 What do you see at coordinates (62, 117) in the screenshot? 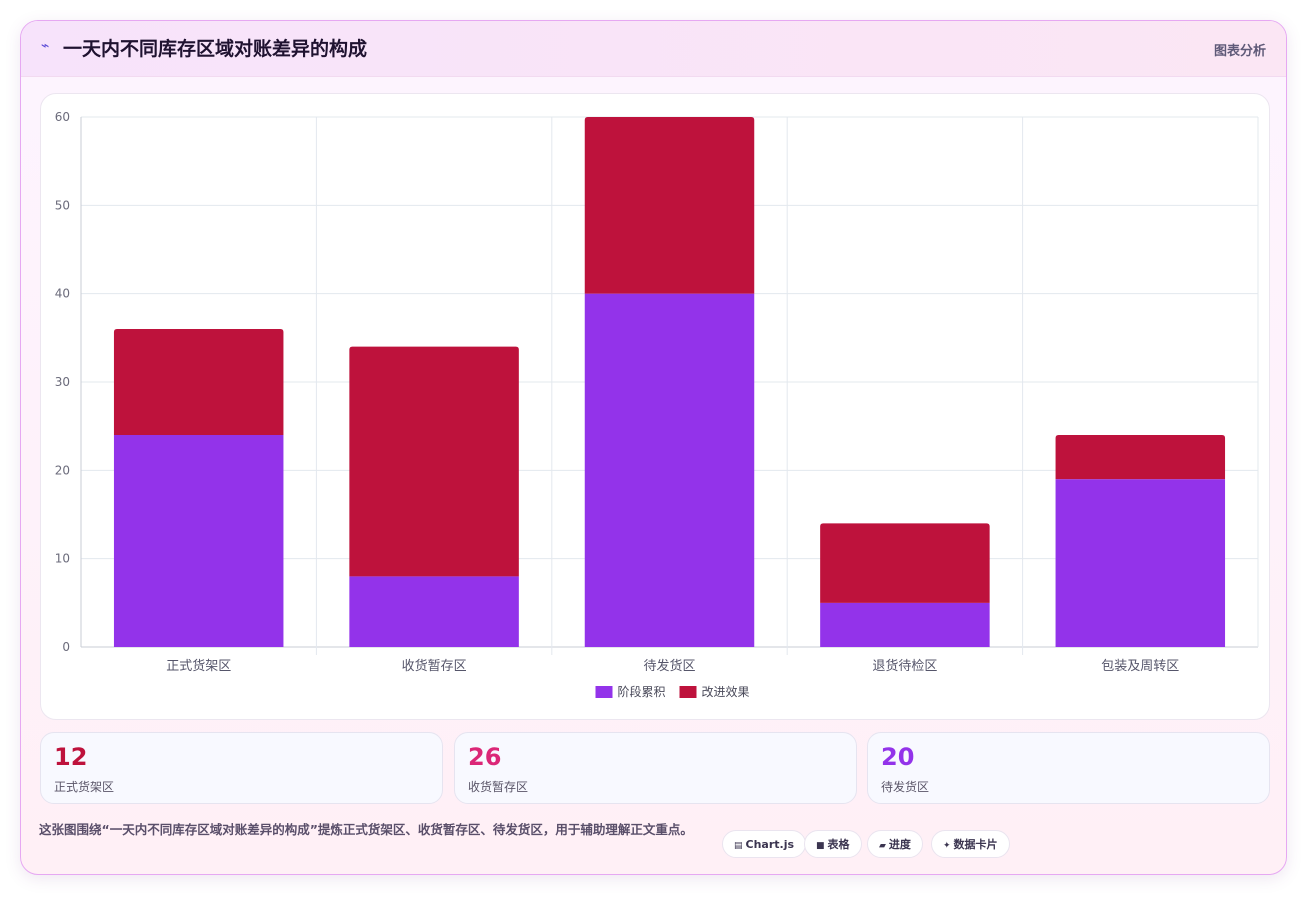
I see `y-tick-label: 60` at bounding box center [62, 117].